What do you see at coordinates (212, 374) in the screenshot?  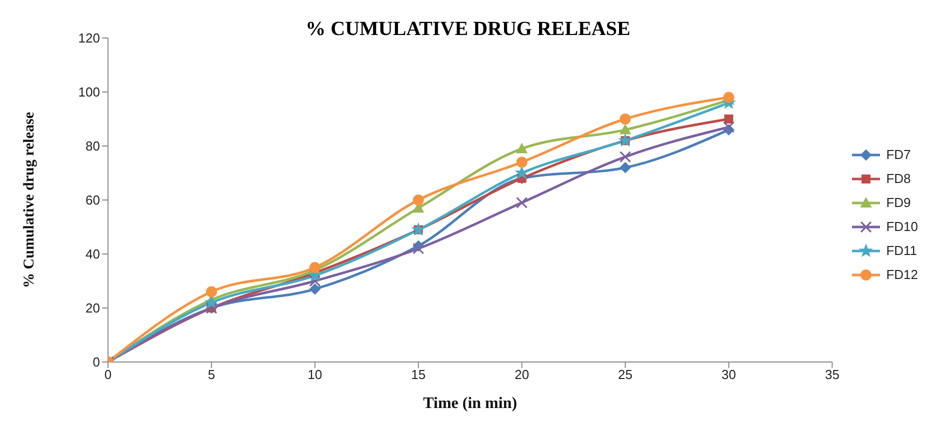 I see `x-tick-label: 5` at bounding box center [212, 374].